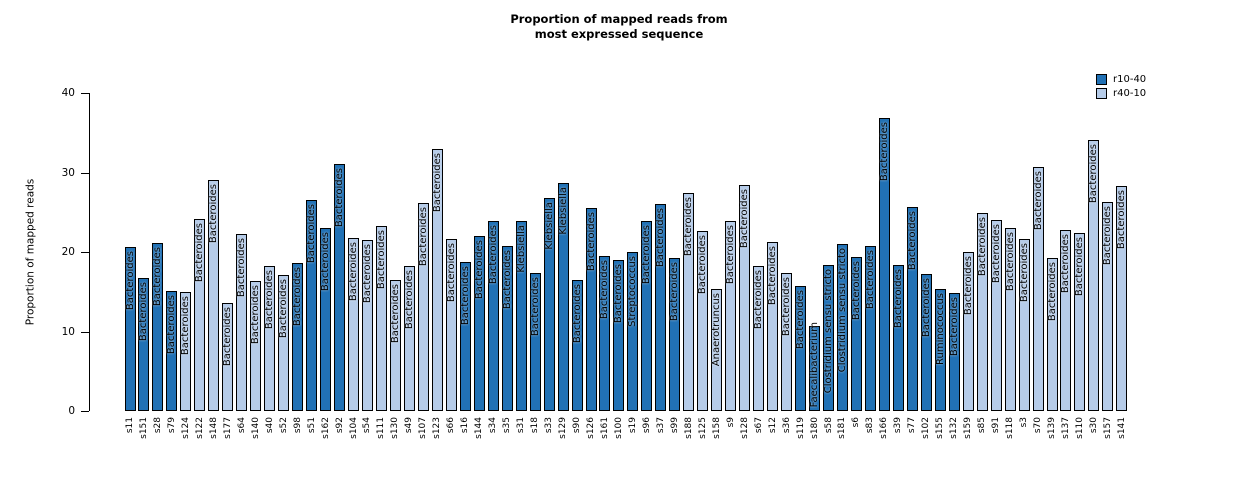  Describe the element at coordinates (1038, 425) in the screenshot. I see `x-tick-label: s70` at that location.